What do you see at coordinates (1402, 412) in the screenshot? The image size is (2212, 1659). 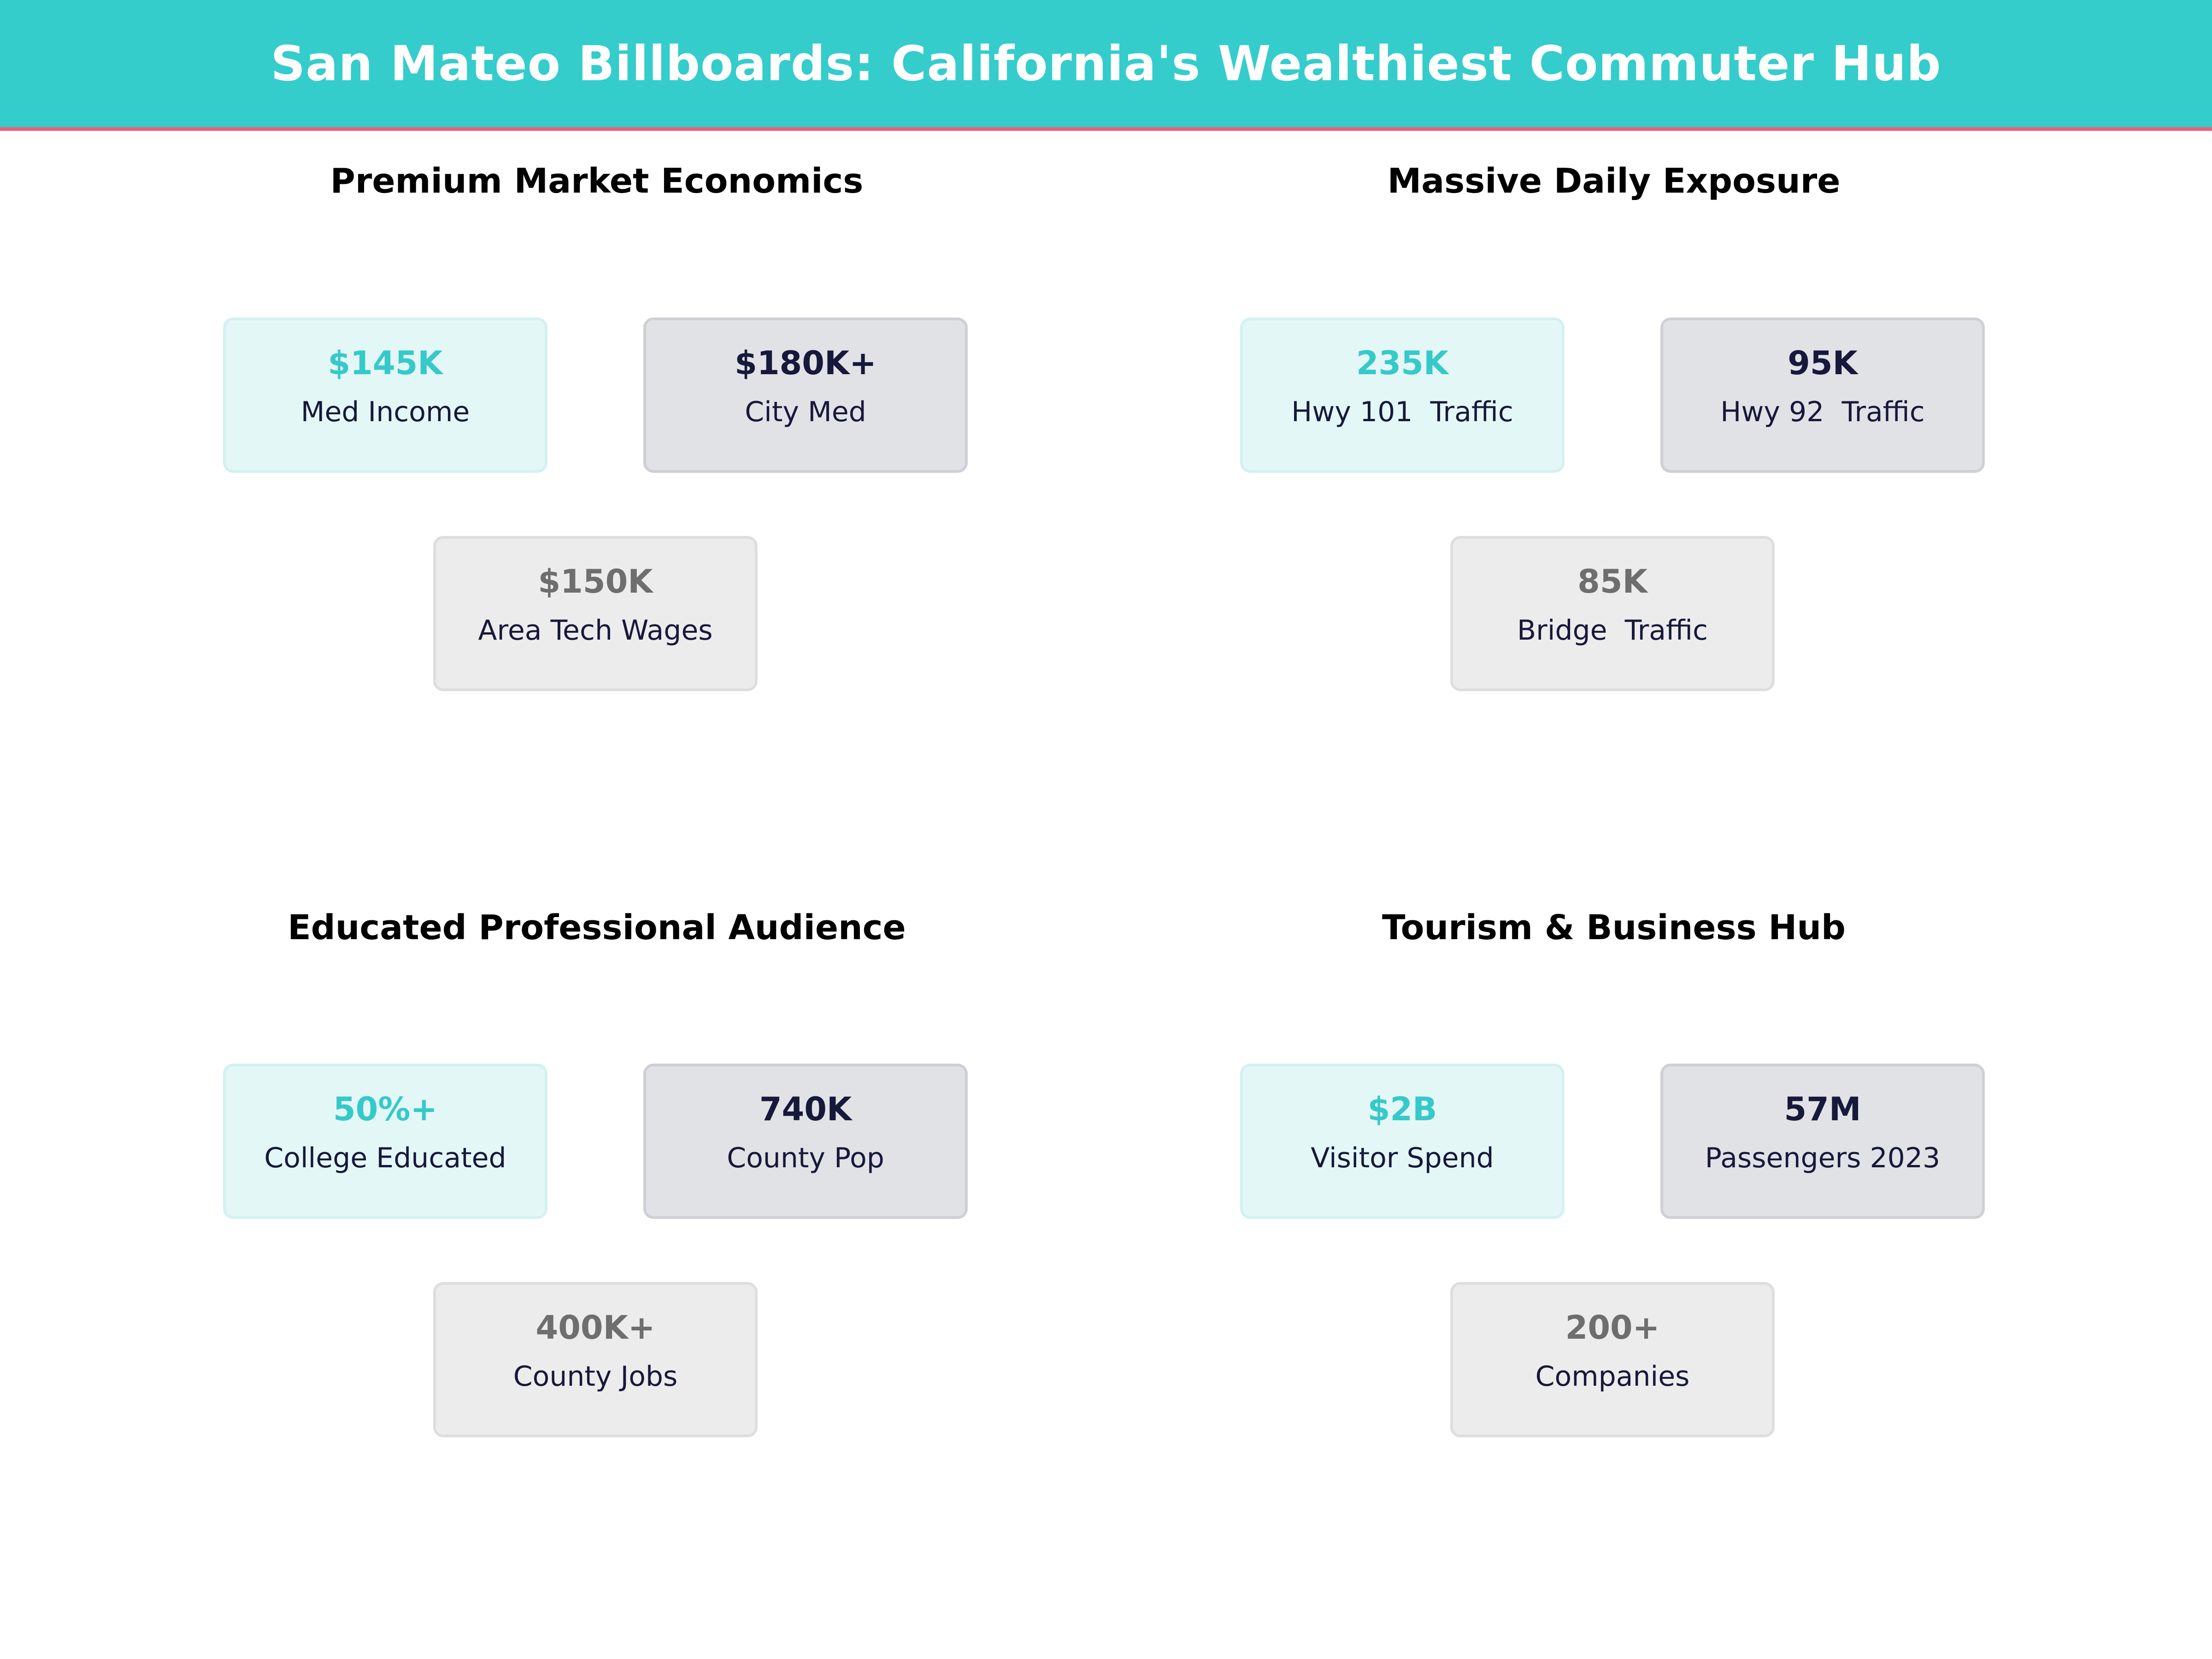 I see `stat-label: Hwy 101 Traffic` at bounding box center [1402, 412].